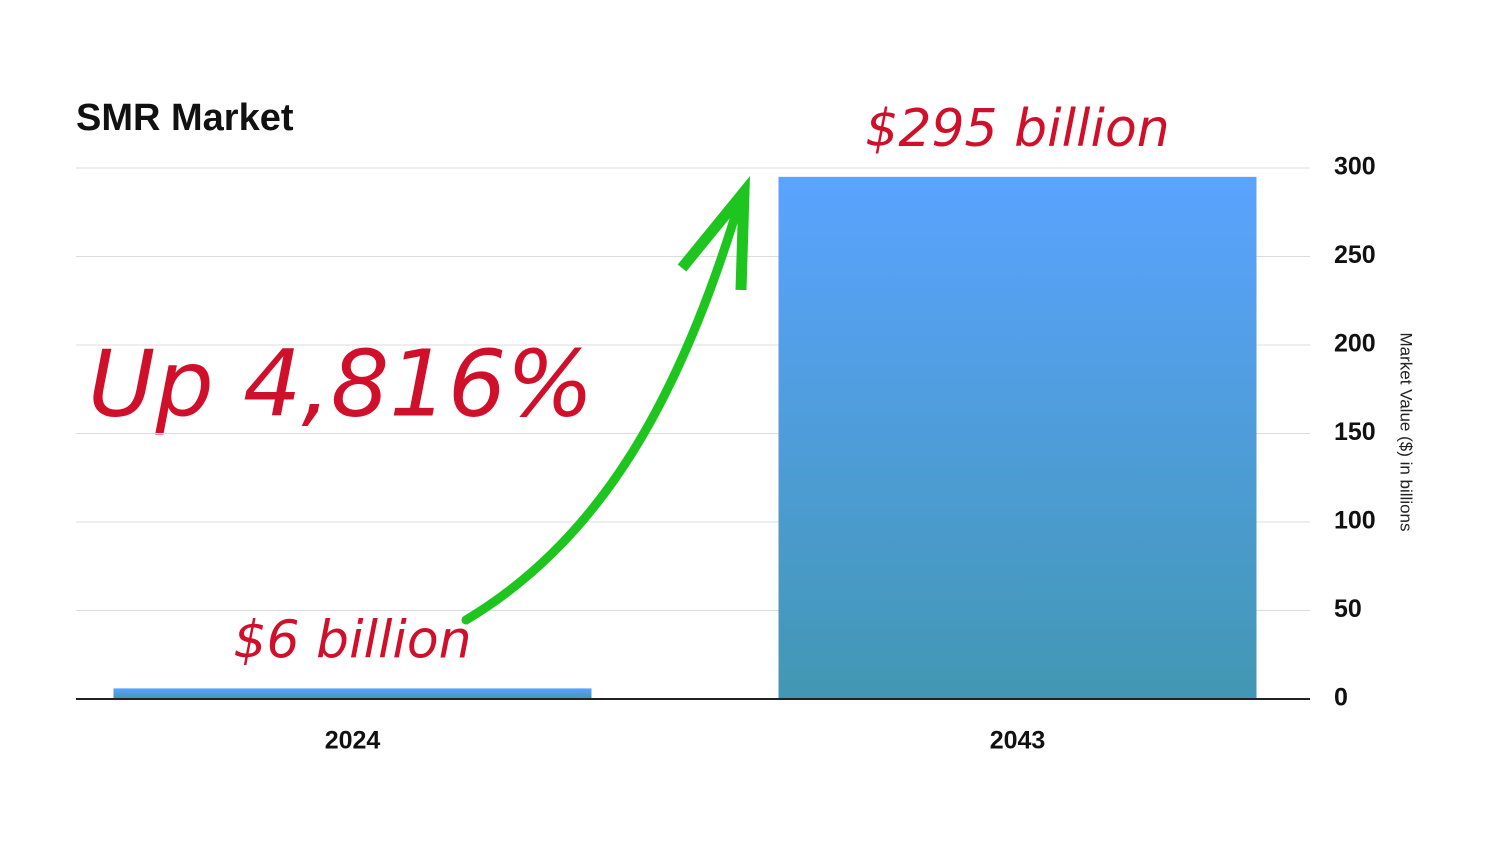 This screenshot has width=1500, height=844. Describe the element at coordinates (352, 693) in the screenshot. I see `bar` at that location.